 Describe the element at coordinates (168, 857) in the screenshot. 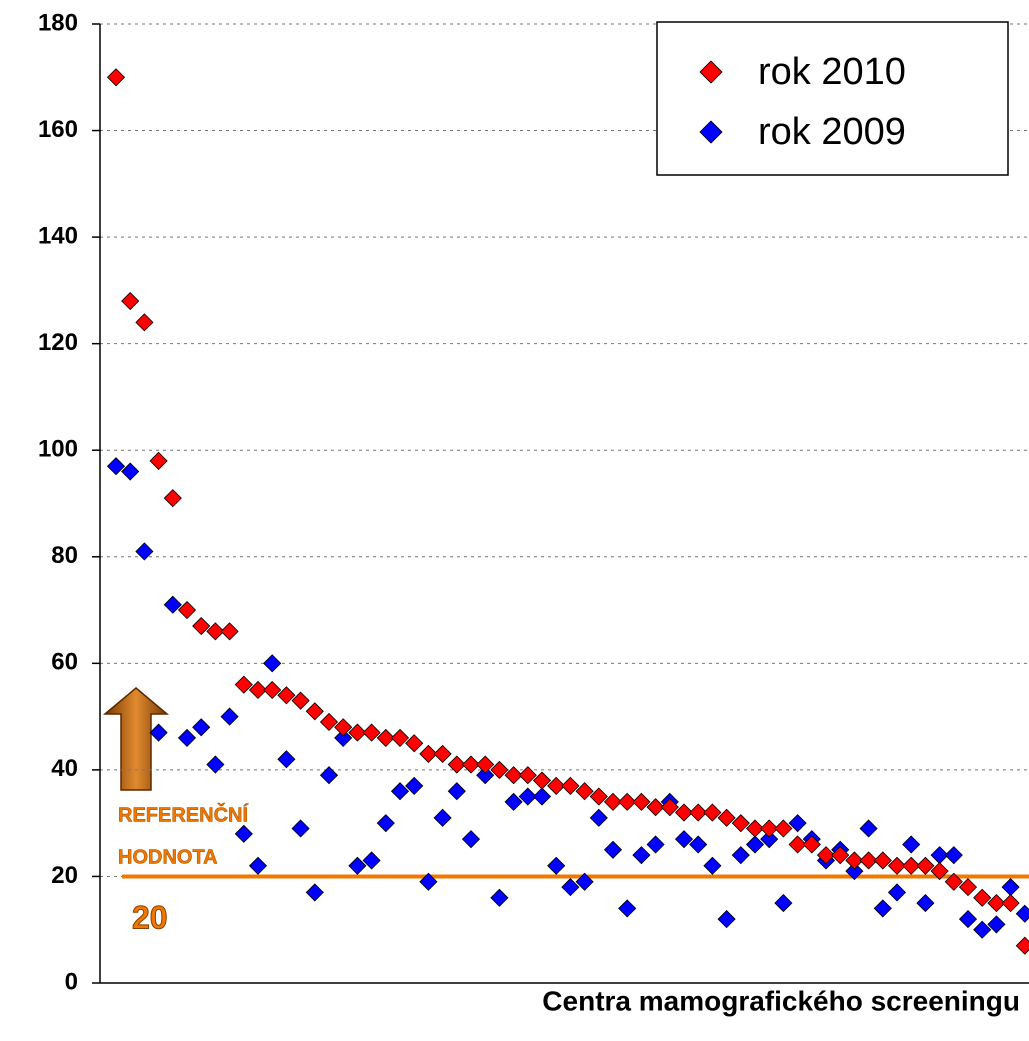

I see `reference-text: HODNOTA` at that location.